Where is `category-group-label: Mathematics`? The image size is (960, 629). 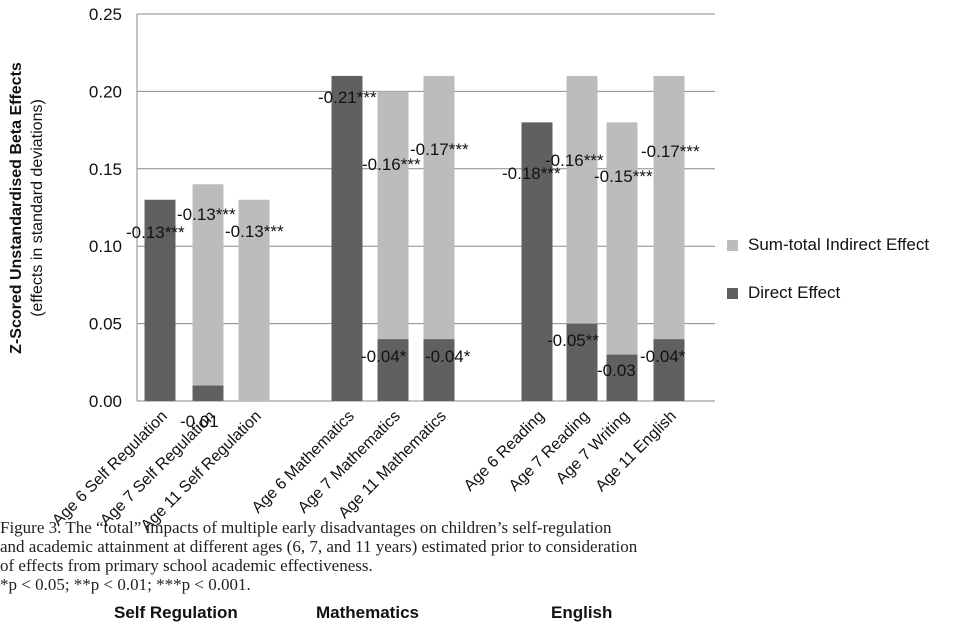 category-group-label: Mathematics is located at coordinates (367, 612).